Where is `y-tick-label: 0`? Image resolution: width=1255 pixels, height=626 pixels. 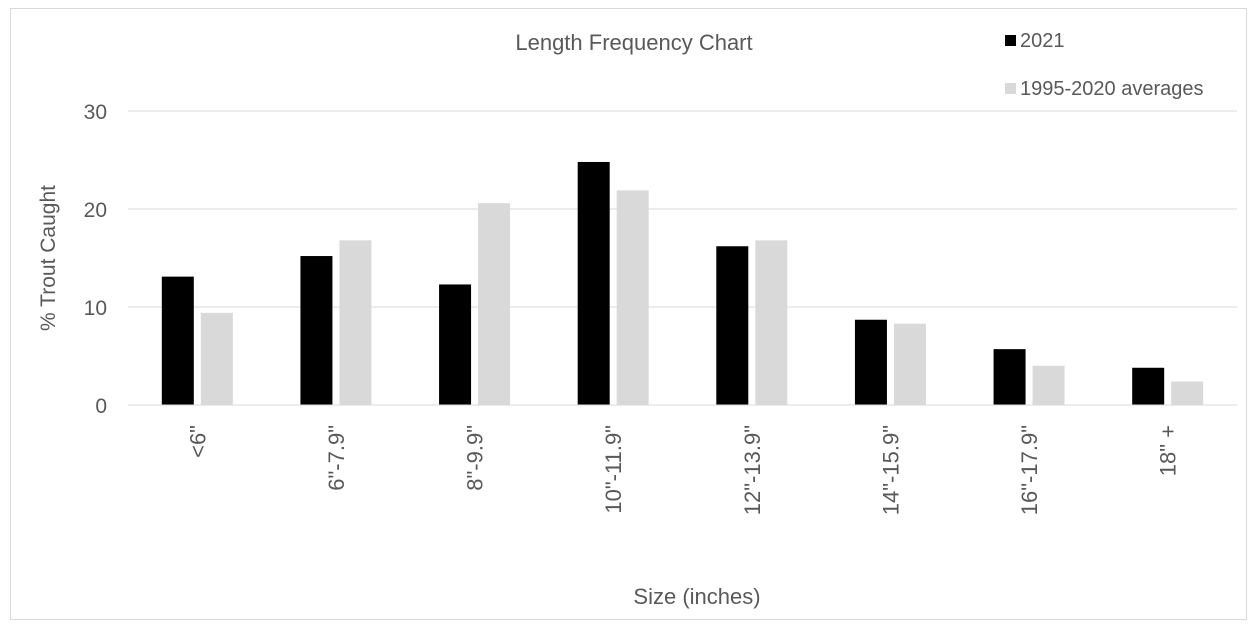
y-tick-label: 0 is located at coordinates (101, 406).